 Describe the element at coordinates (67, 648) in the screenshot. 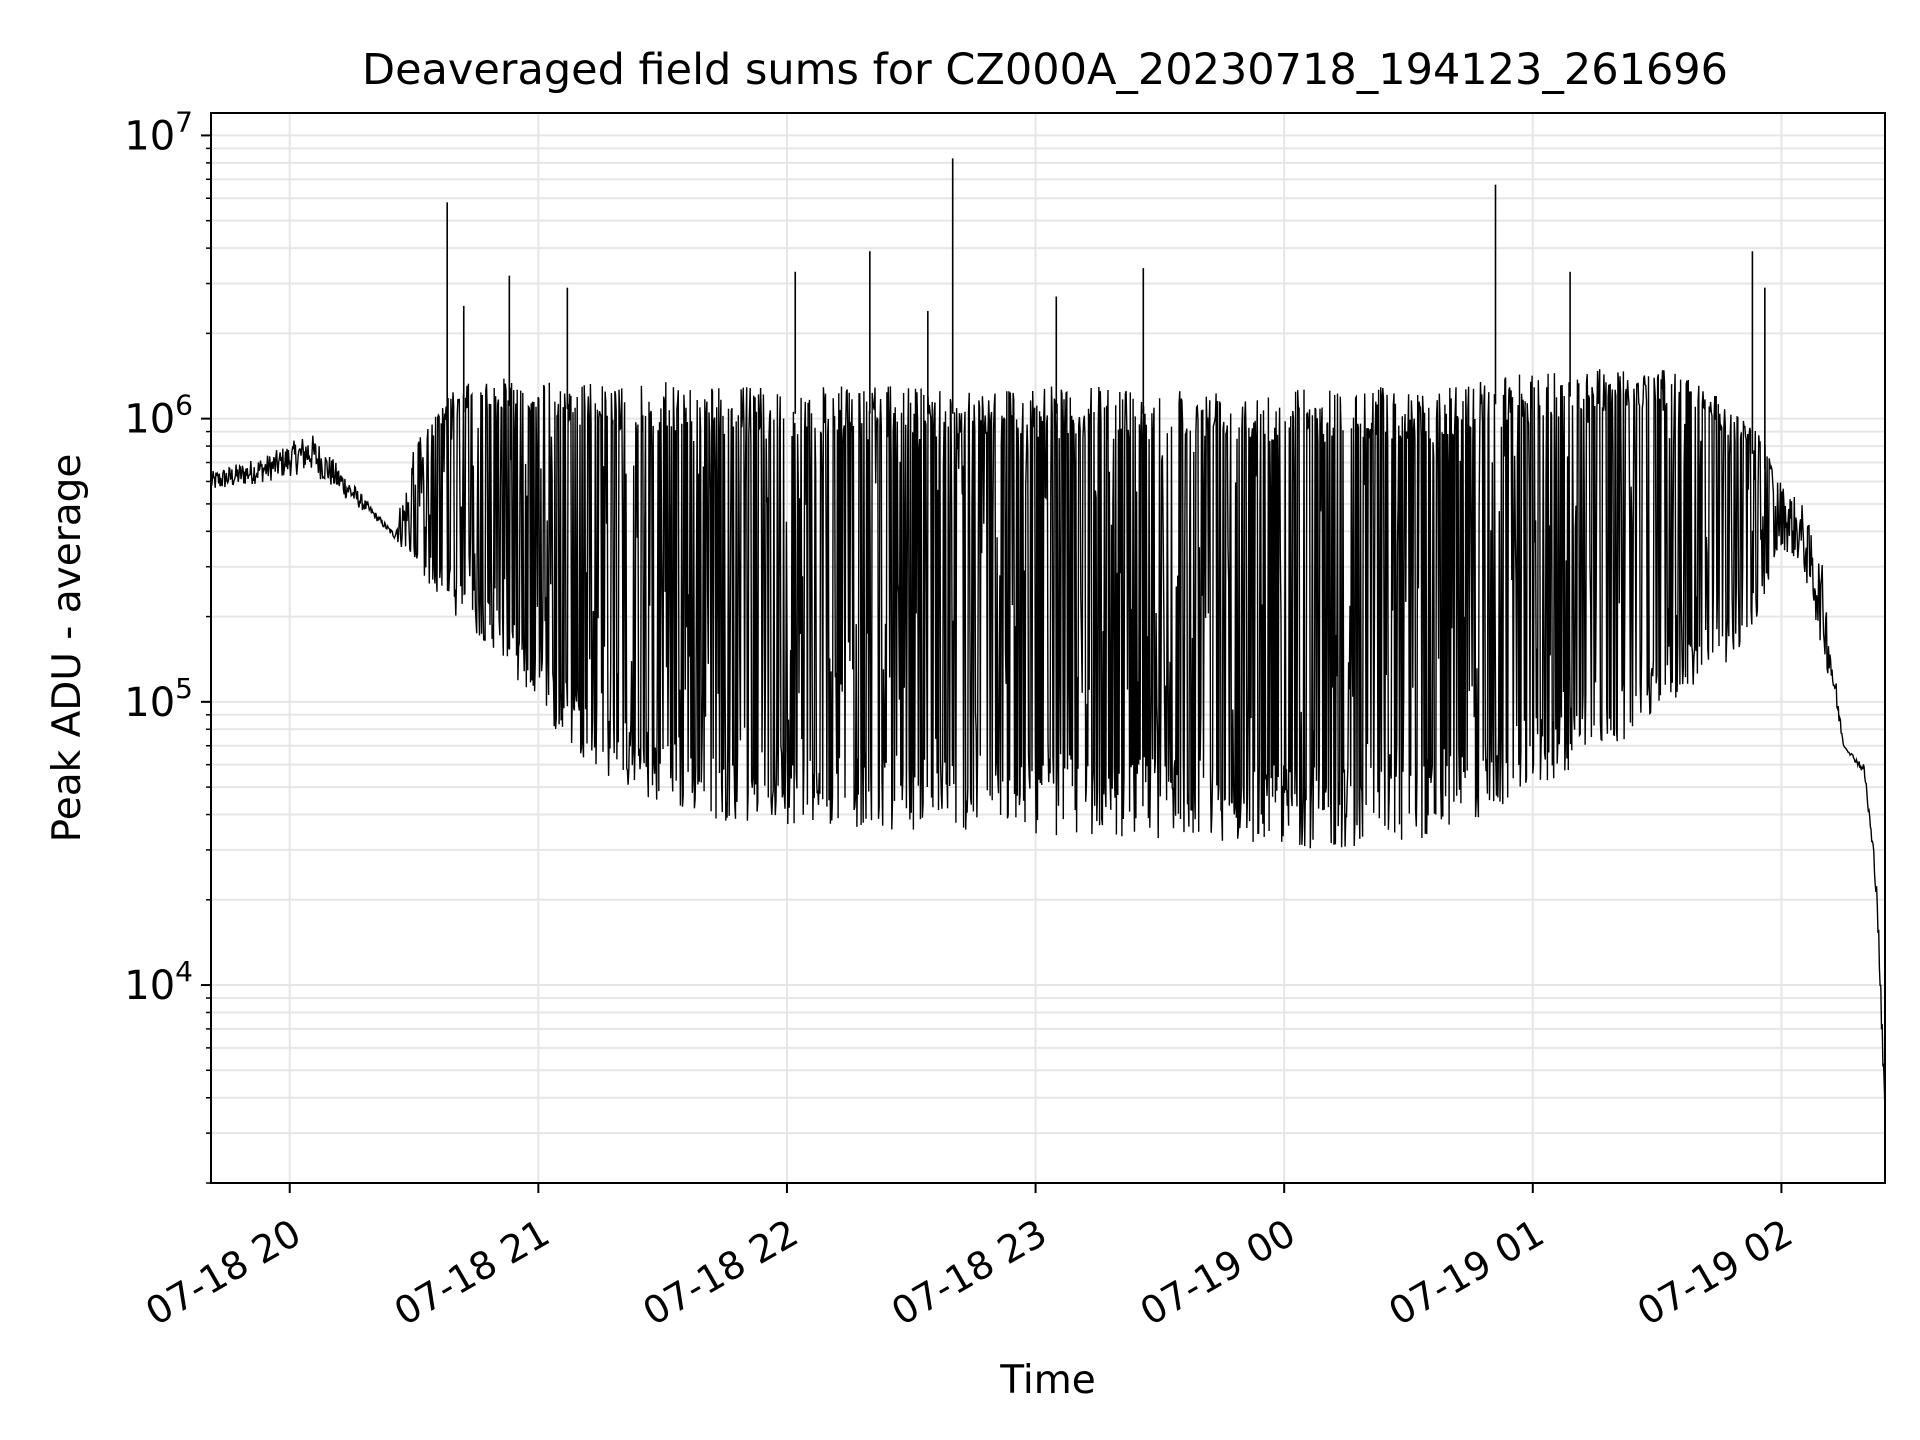

I see `y-axis-label: Peak ADU - average` at that location.